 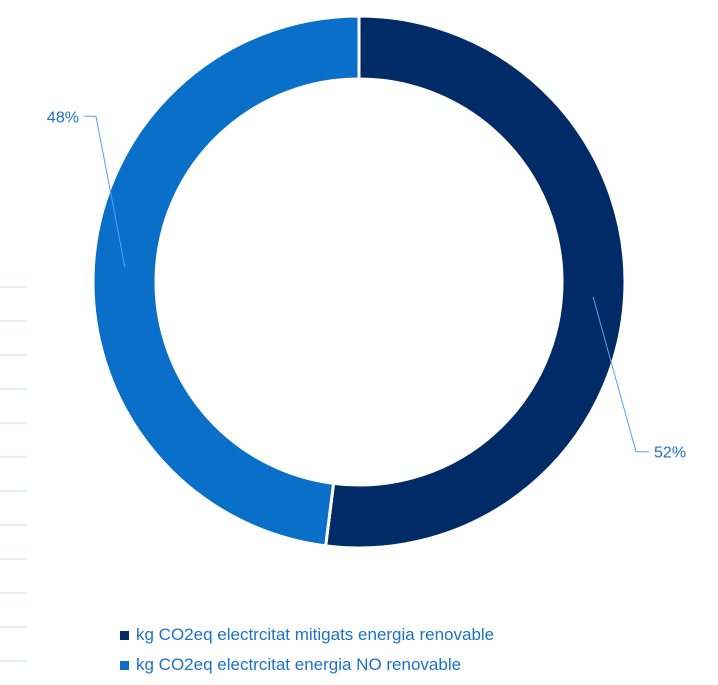 I want to click on gridline-fragment-group, so click(x=13, y=474).